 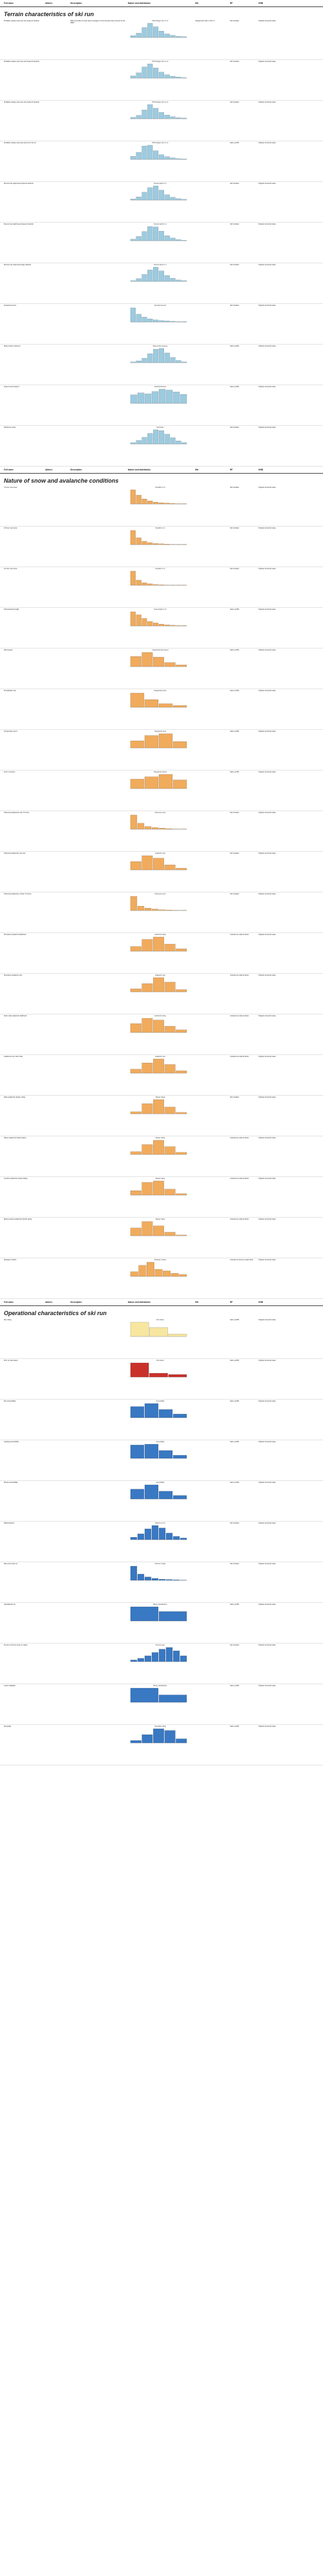 What do you see at coordinates (160, 813) in the screenshot?
I see `chart-title: Observed count` at bounding box center [160, 813].